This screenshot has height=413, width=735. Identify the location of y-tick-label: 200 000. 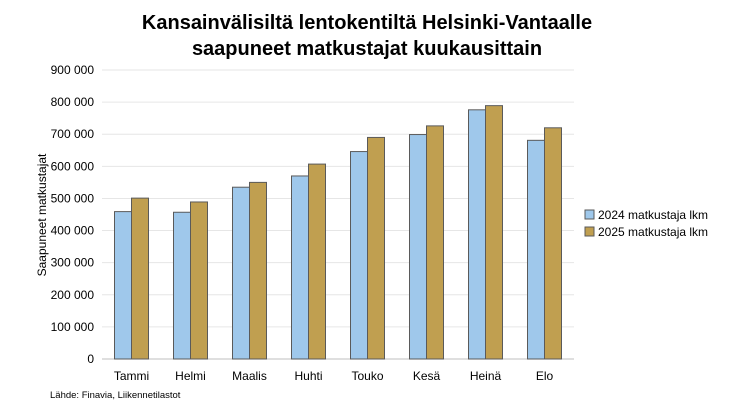
(73, 295).